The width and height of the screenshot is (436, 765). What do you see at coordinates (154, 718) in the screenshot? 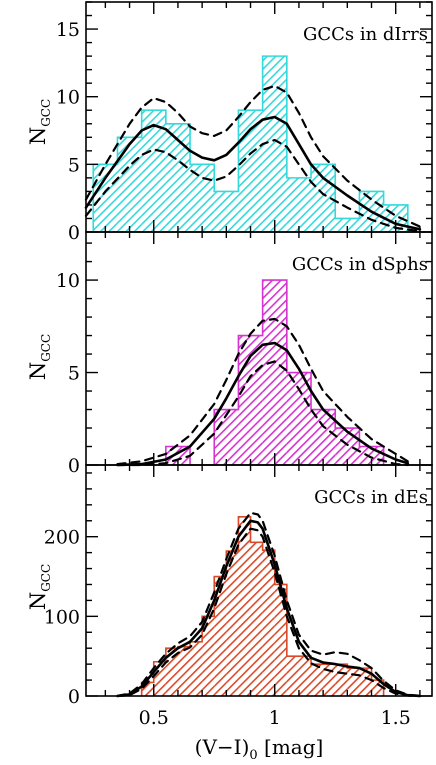
I see `x-tick-label: 0.5` at bounding box center [154, 718].